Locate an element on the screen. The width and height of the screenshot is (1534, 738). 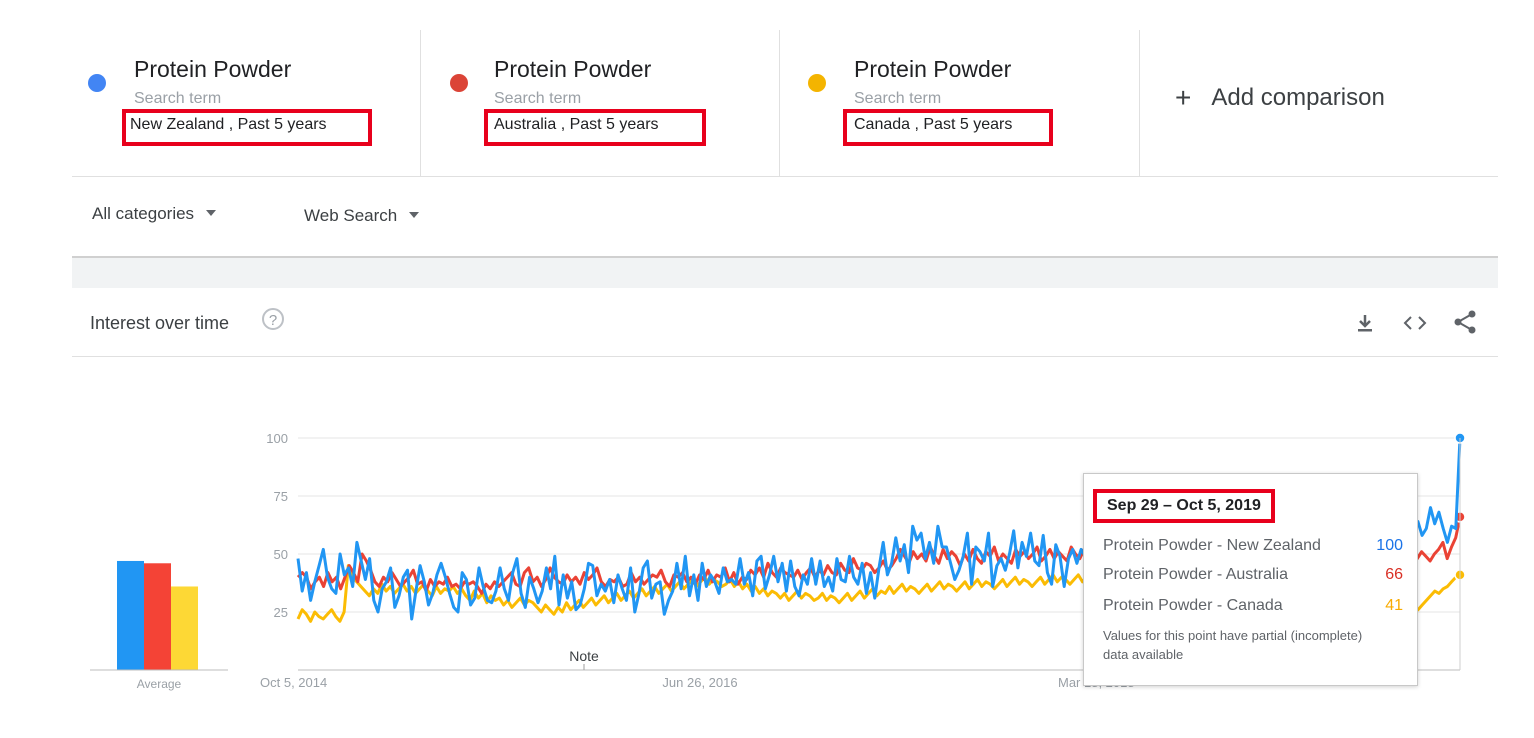
tooltip-row: Protein Powder - New Zealand 100 is located at coordinates (1253, 546).